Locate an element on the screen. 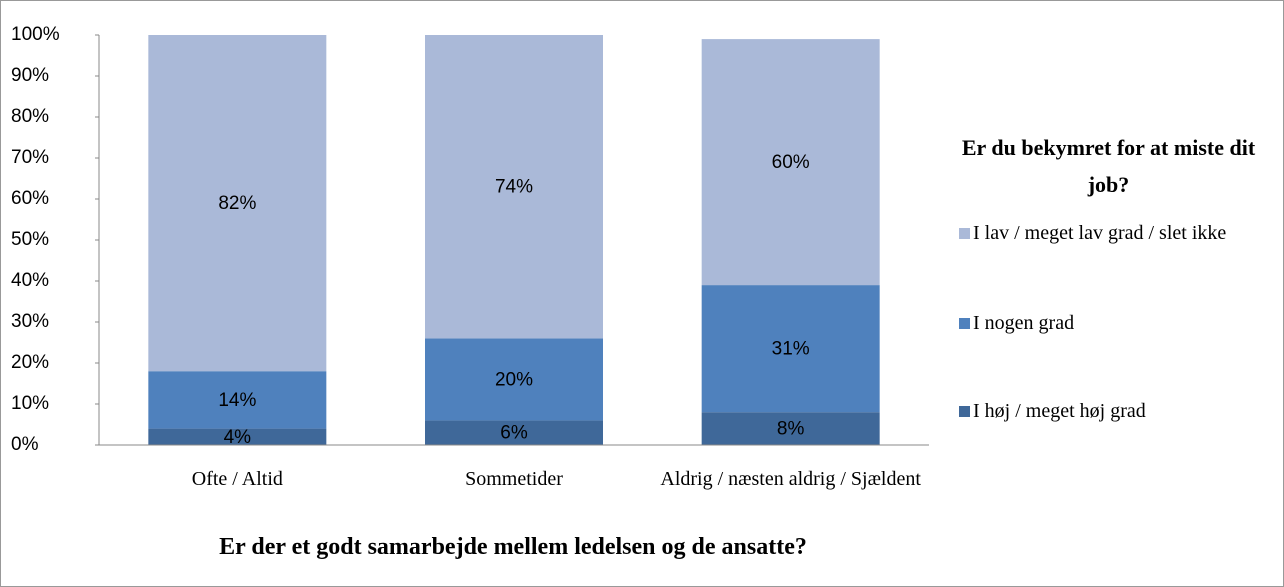  data-label: 8% is located at coordinates (791, 429).